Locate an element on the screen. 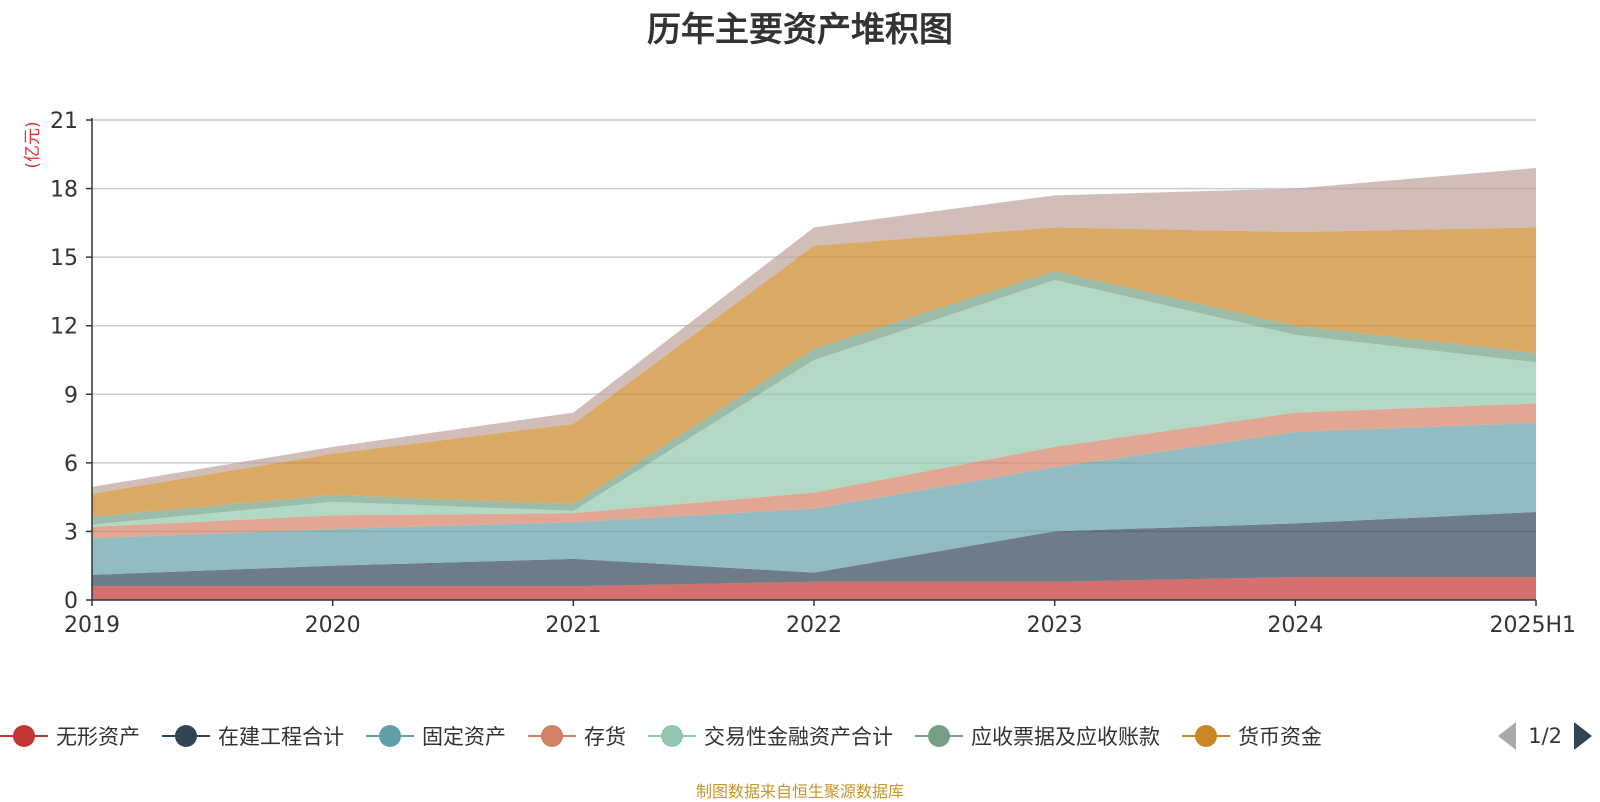 The width and height of the screenshot is (1600, 802). legend-item: 在建工程合计 is located at coordinates (253, 736).